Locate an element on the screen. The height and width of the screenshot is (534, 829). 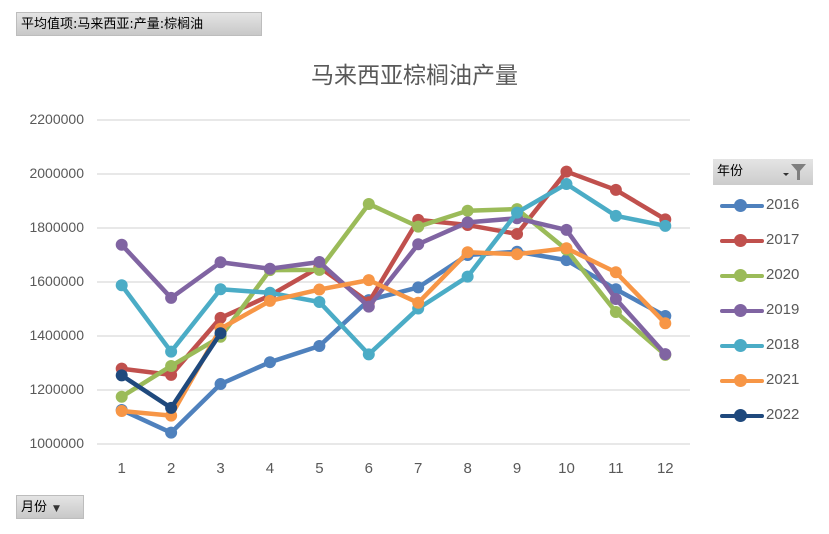
series-2022 is located at coordinates (171, 370).